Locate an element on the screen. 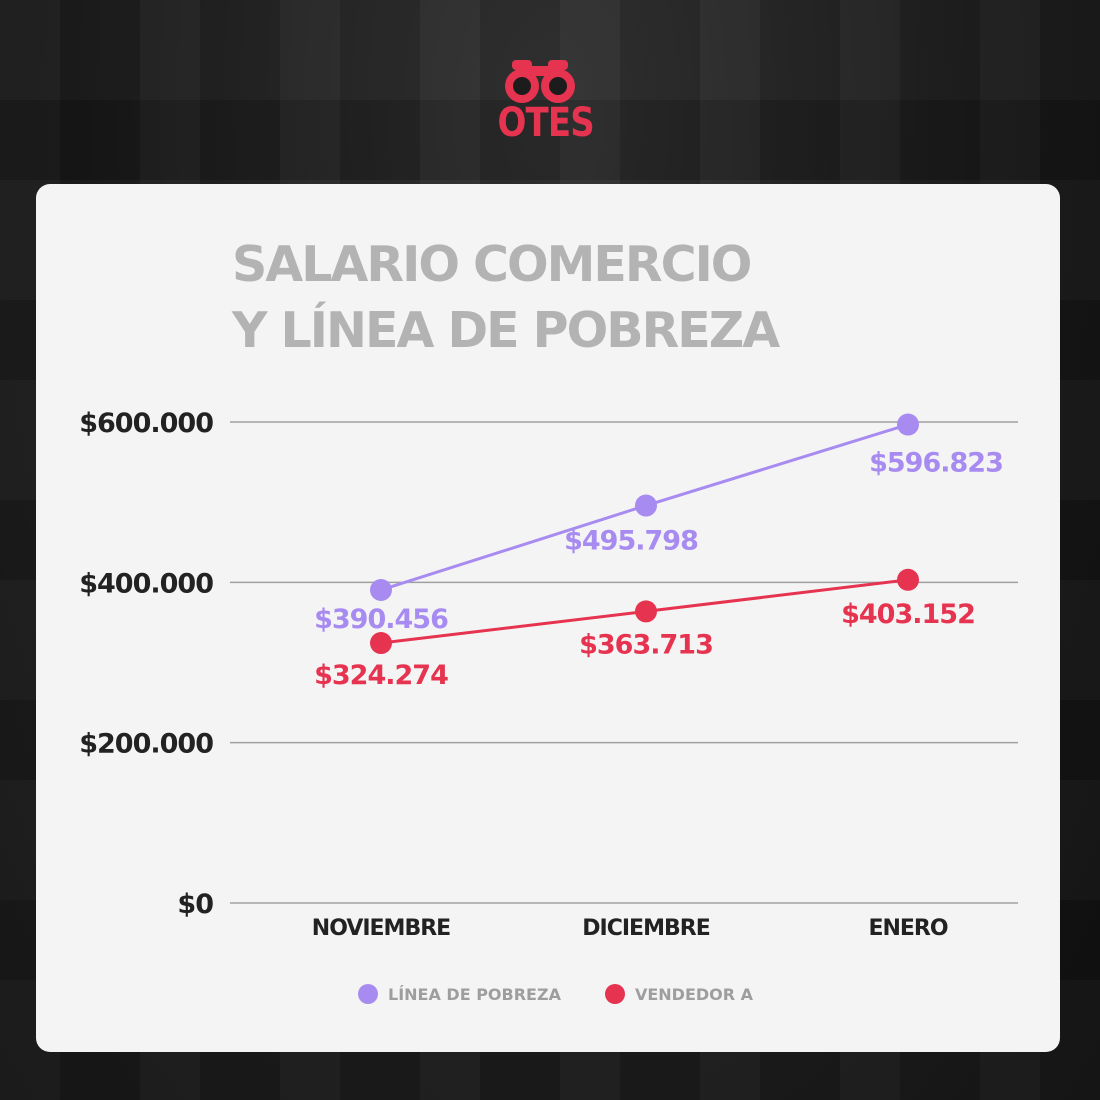 This screenshot has height=1100, width=1100. brand-logo: OTES is located at coordinates (550, 108).